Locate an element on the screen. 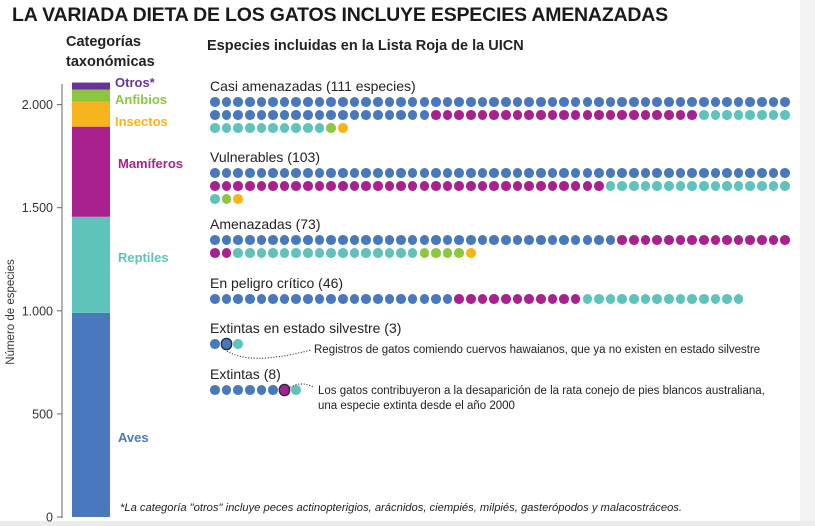 The height and width of the screenshot is (526, 815). y-tick-label: 1.000 is located at coordinates (37, 311).